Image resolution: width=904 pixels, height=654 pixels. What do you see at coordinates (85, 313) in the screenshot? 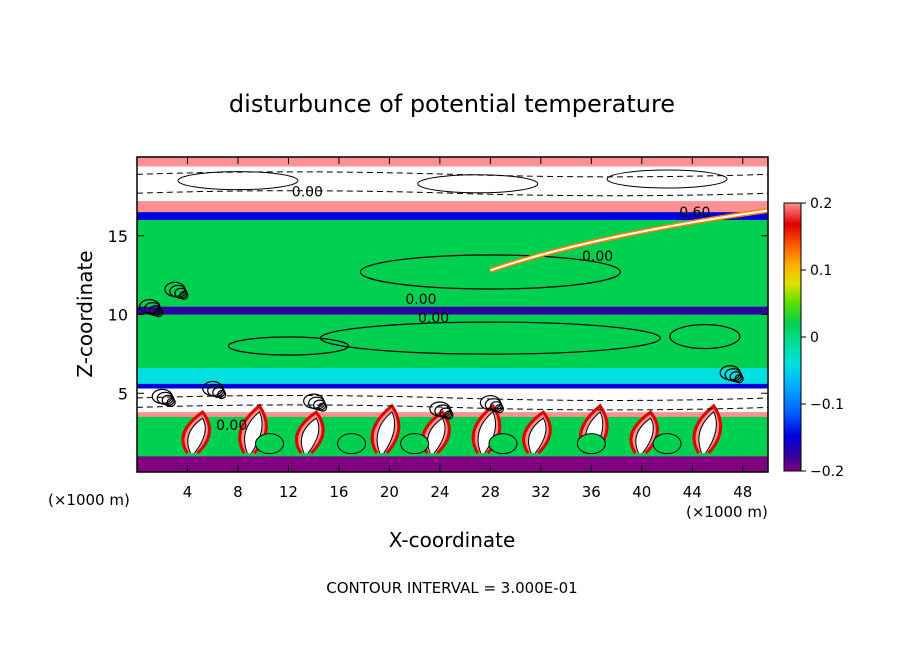
I see `y-axis-label: Z-coordinate` at bounding box center [85, 313].